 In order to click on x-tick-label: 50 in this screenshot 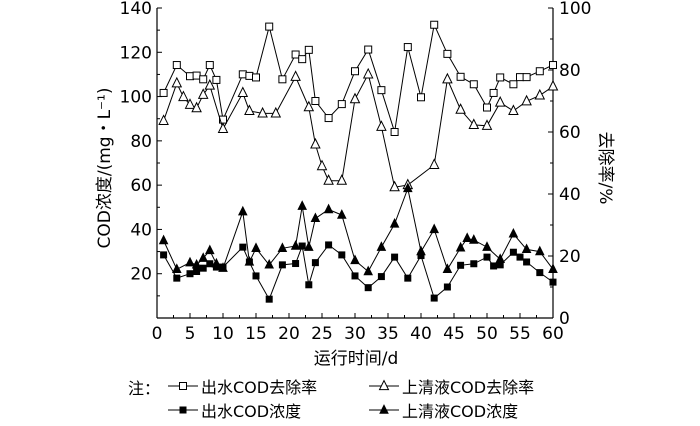, I will do `click(487, 334)`.